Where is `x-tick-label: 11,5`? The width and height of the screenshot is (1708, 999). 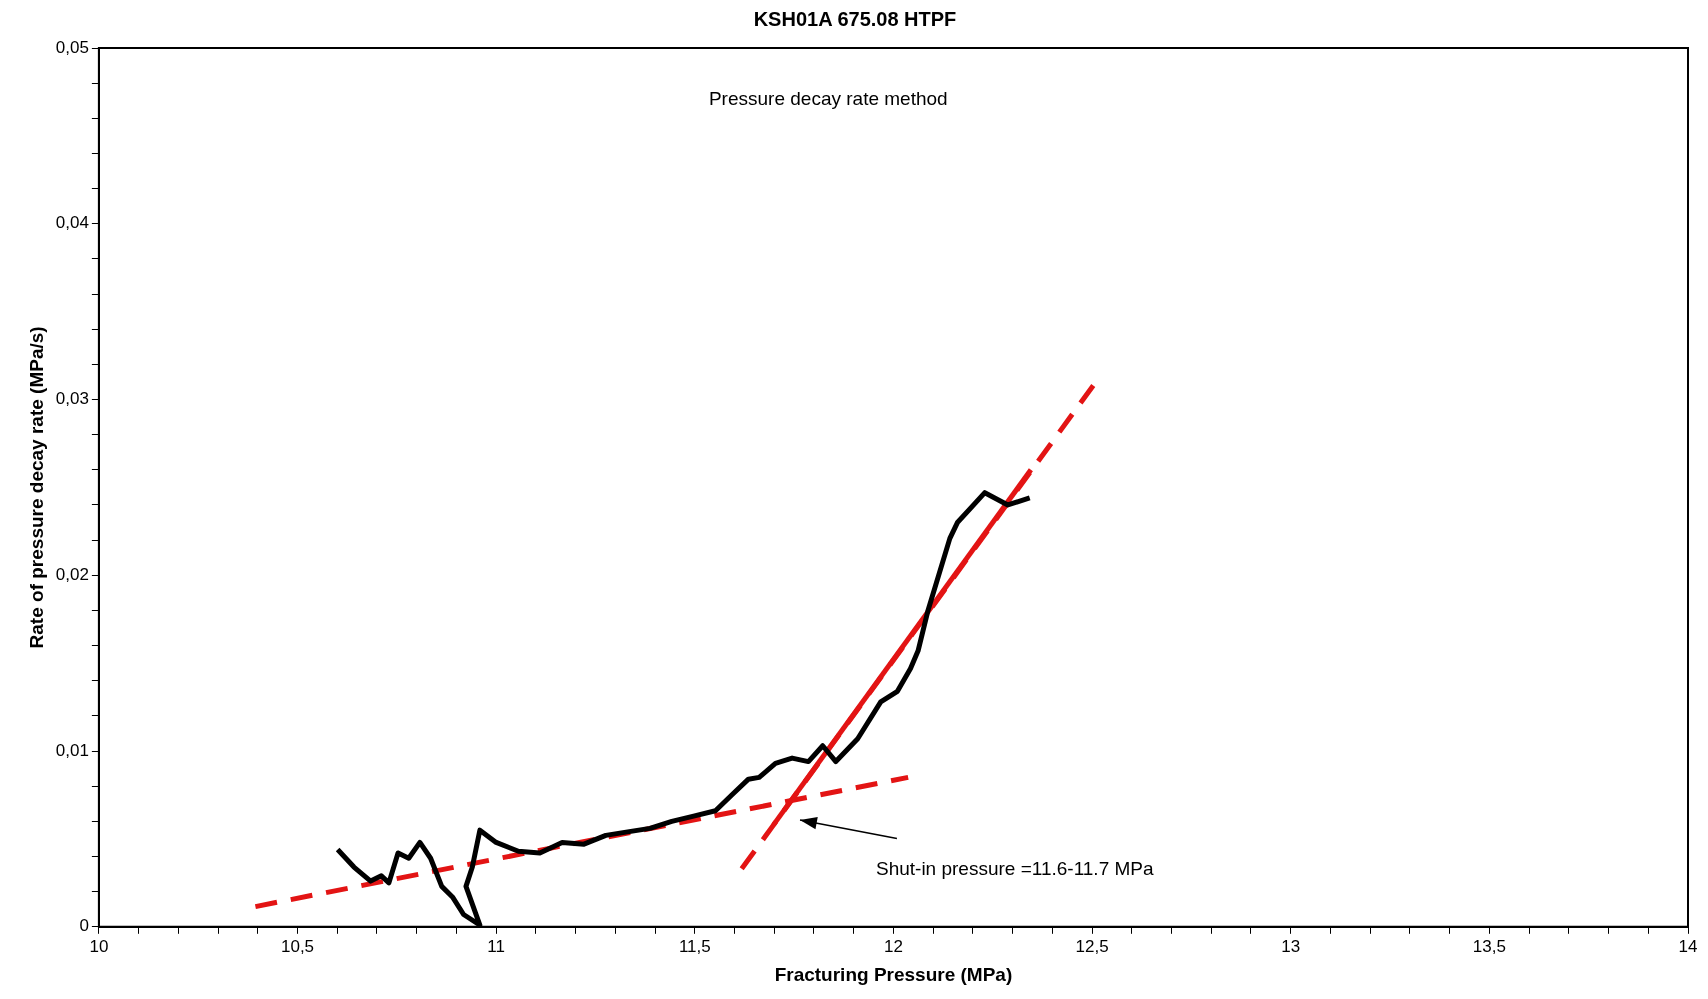
x-tick-label: 11,5 is located at coordinates (694, 946).